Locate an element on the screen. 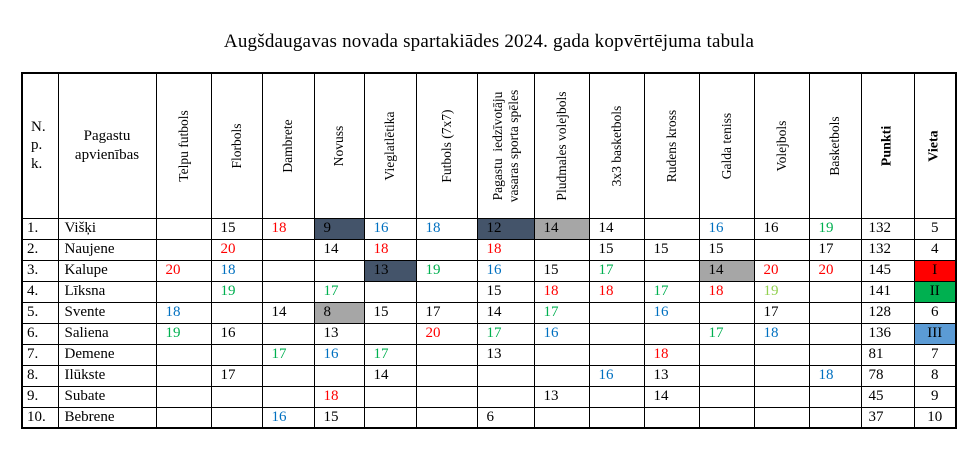 The image size is (978, 475). score-cell-galda-teniss: 15 is located at coordinates (726, 249).